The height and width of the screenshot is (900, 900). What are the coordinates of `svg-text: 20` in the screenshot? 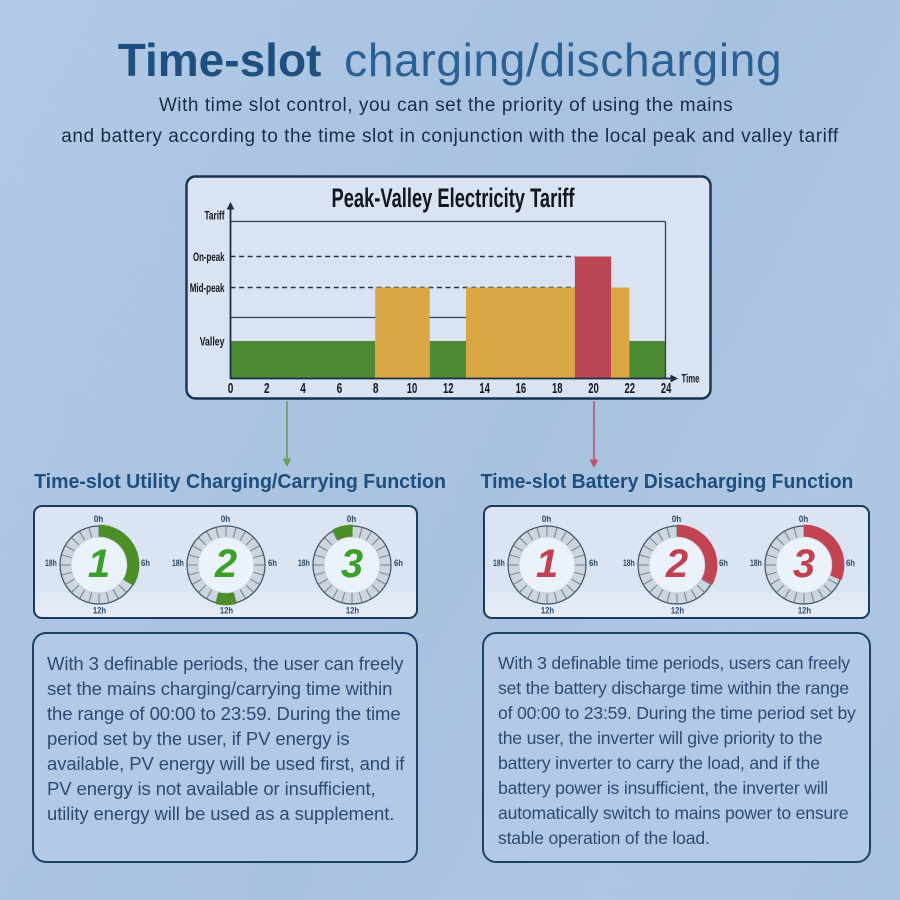 It's located at (593, 388).